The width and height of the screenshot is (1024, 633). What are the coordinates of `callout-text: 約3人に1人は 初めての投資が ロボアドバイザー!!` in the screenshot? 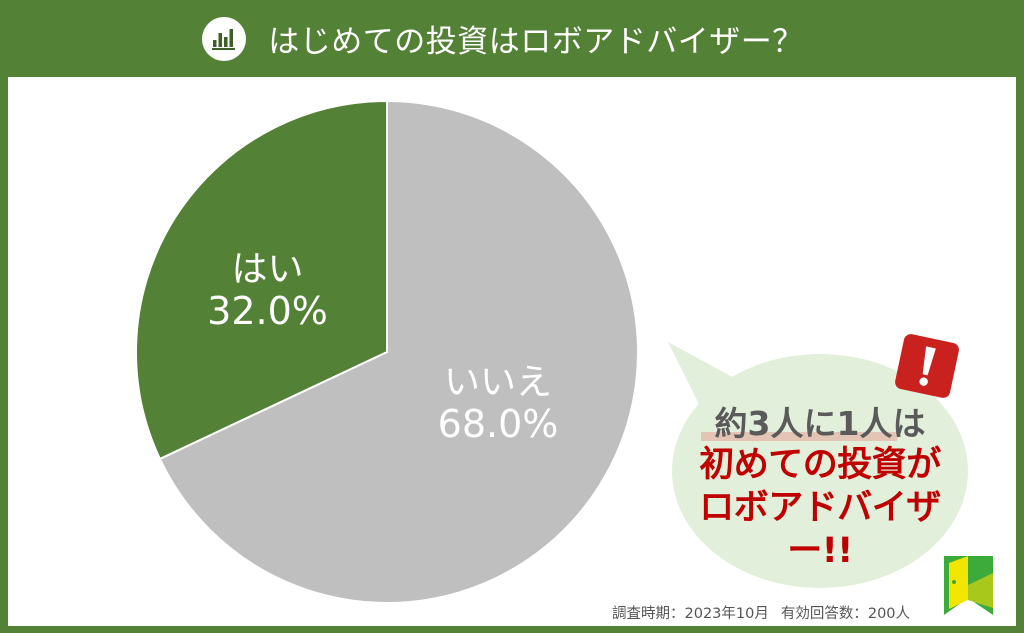 It's located at (820, 488).